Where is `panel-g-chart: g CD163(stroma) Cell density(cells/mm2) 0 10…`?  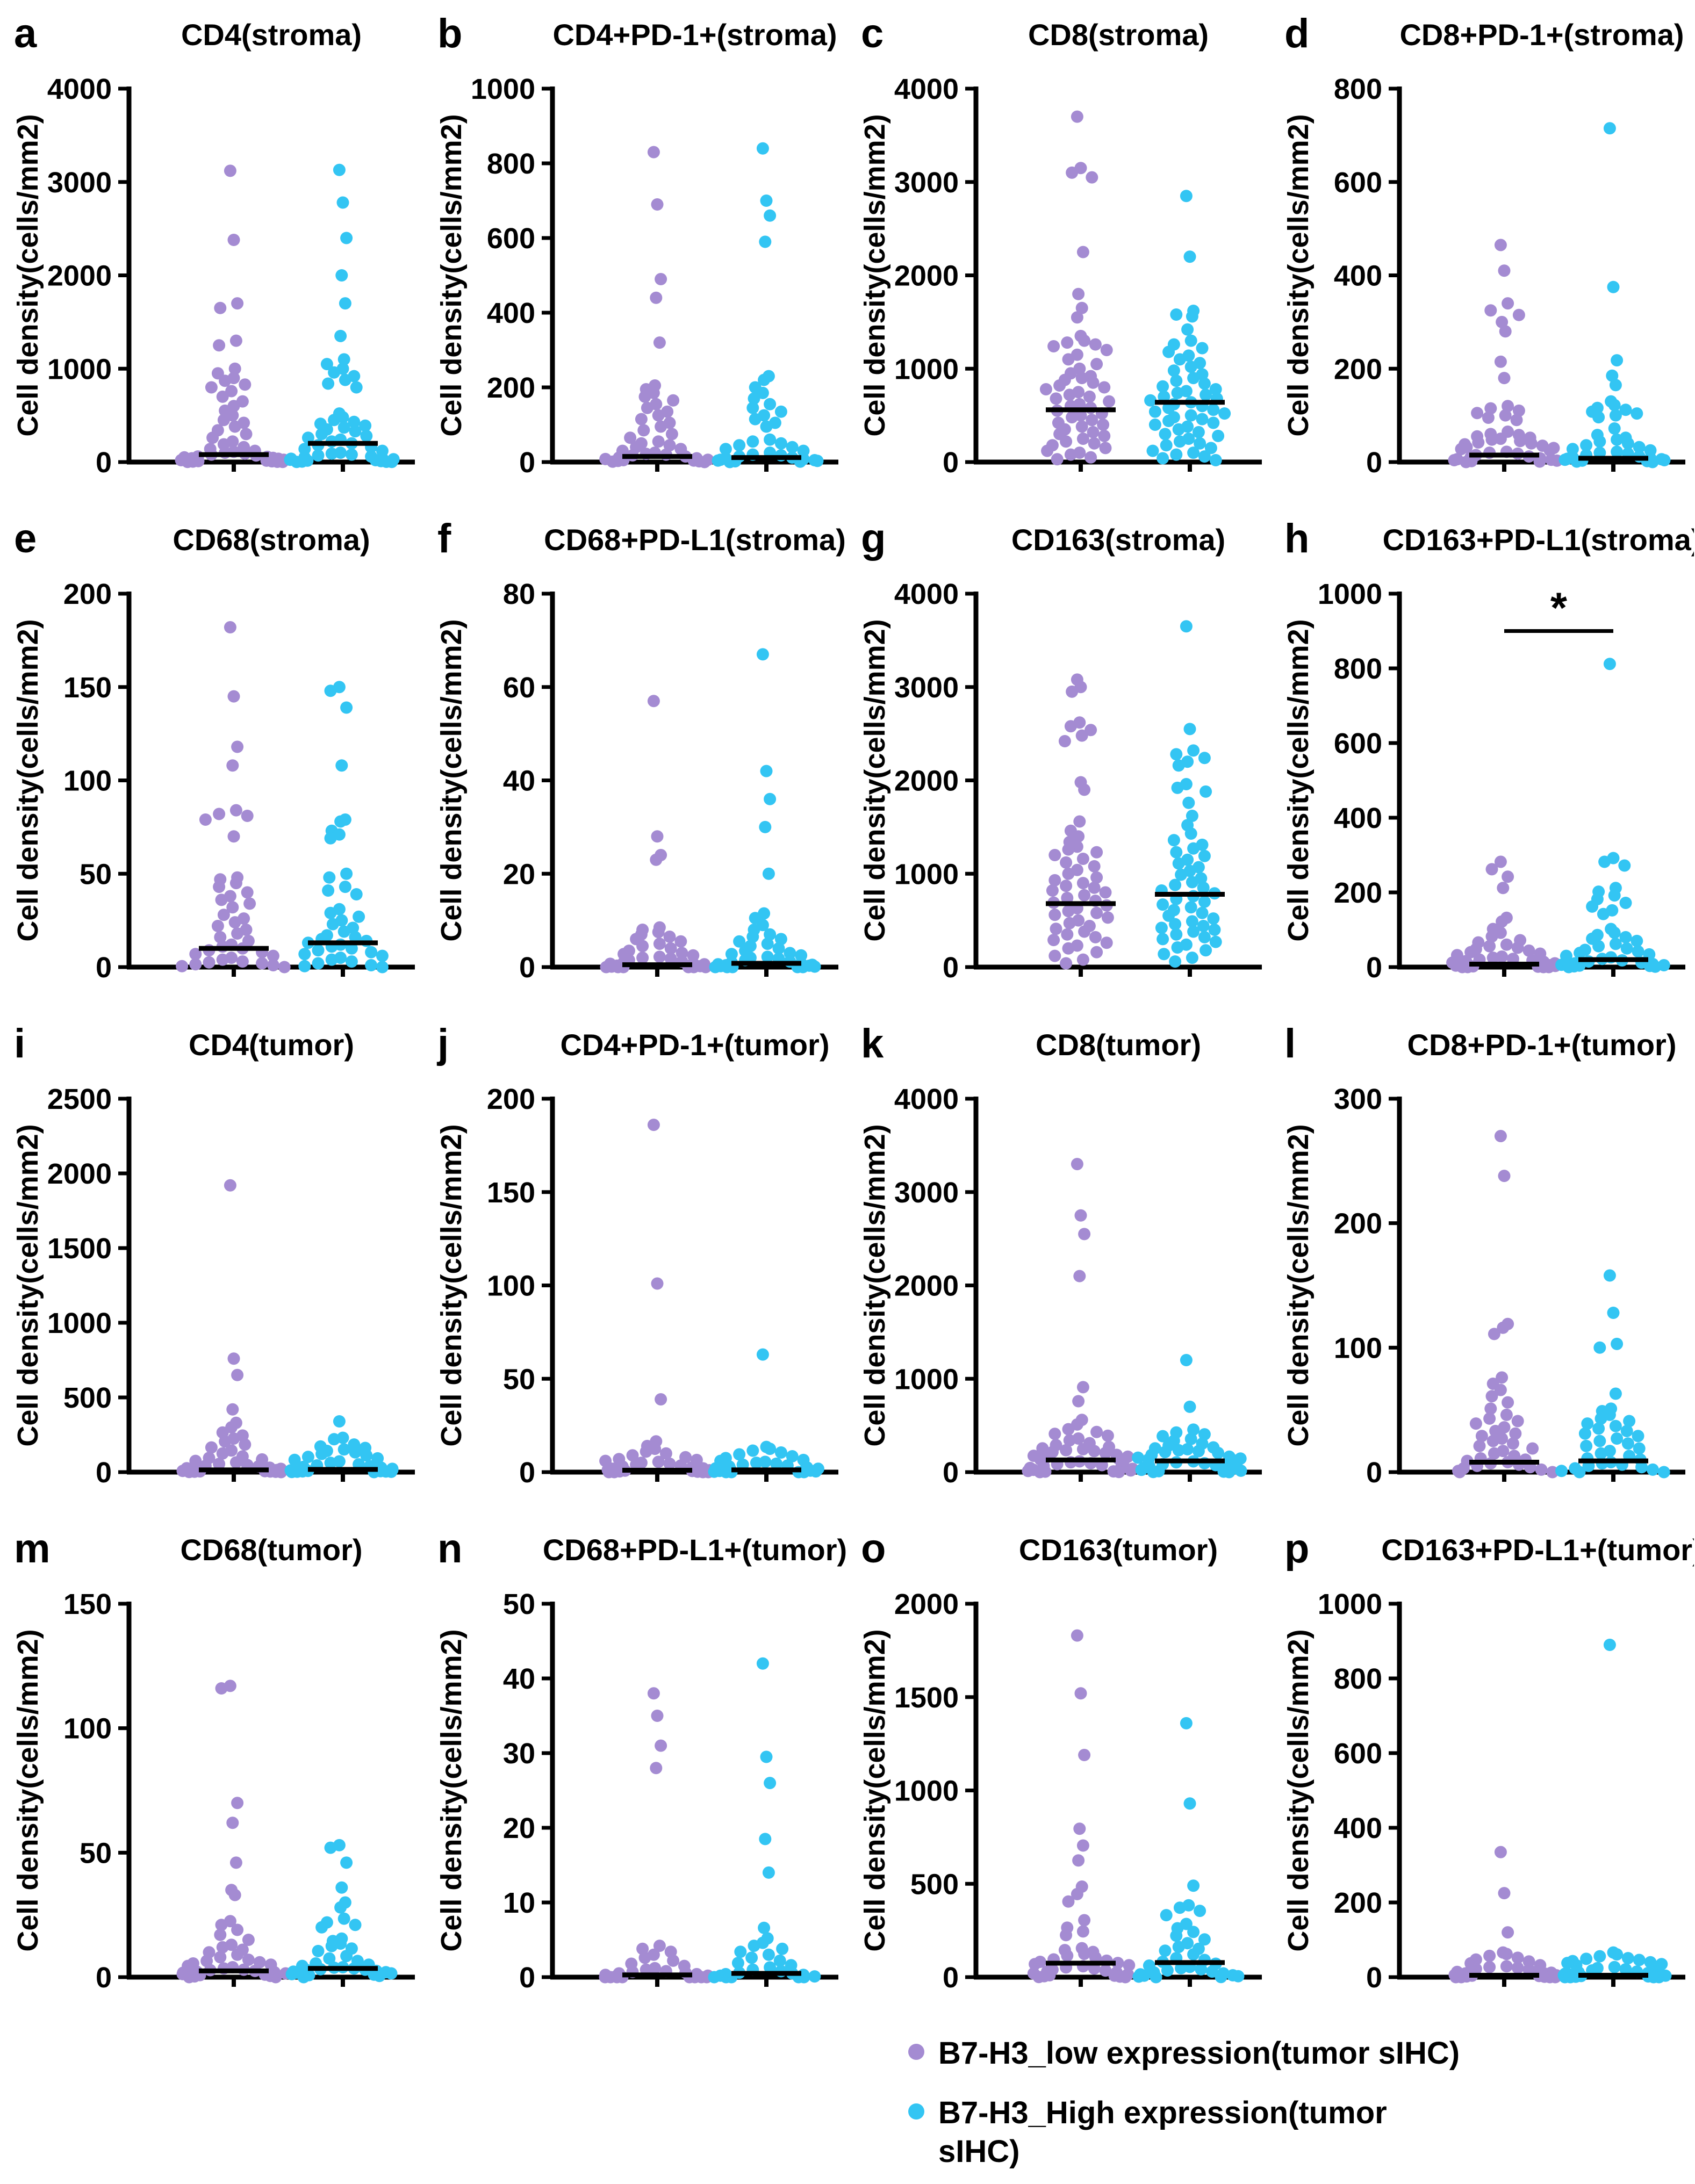 panel-g-chart: g CD163(stroma) Cell density(cells/mm2) 0 10… is located at coordinates (1060, 750).